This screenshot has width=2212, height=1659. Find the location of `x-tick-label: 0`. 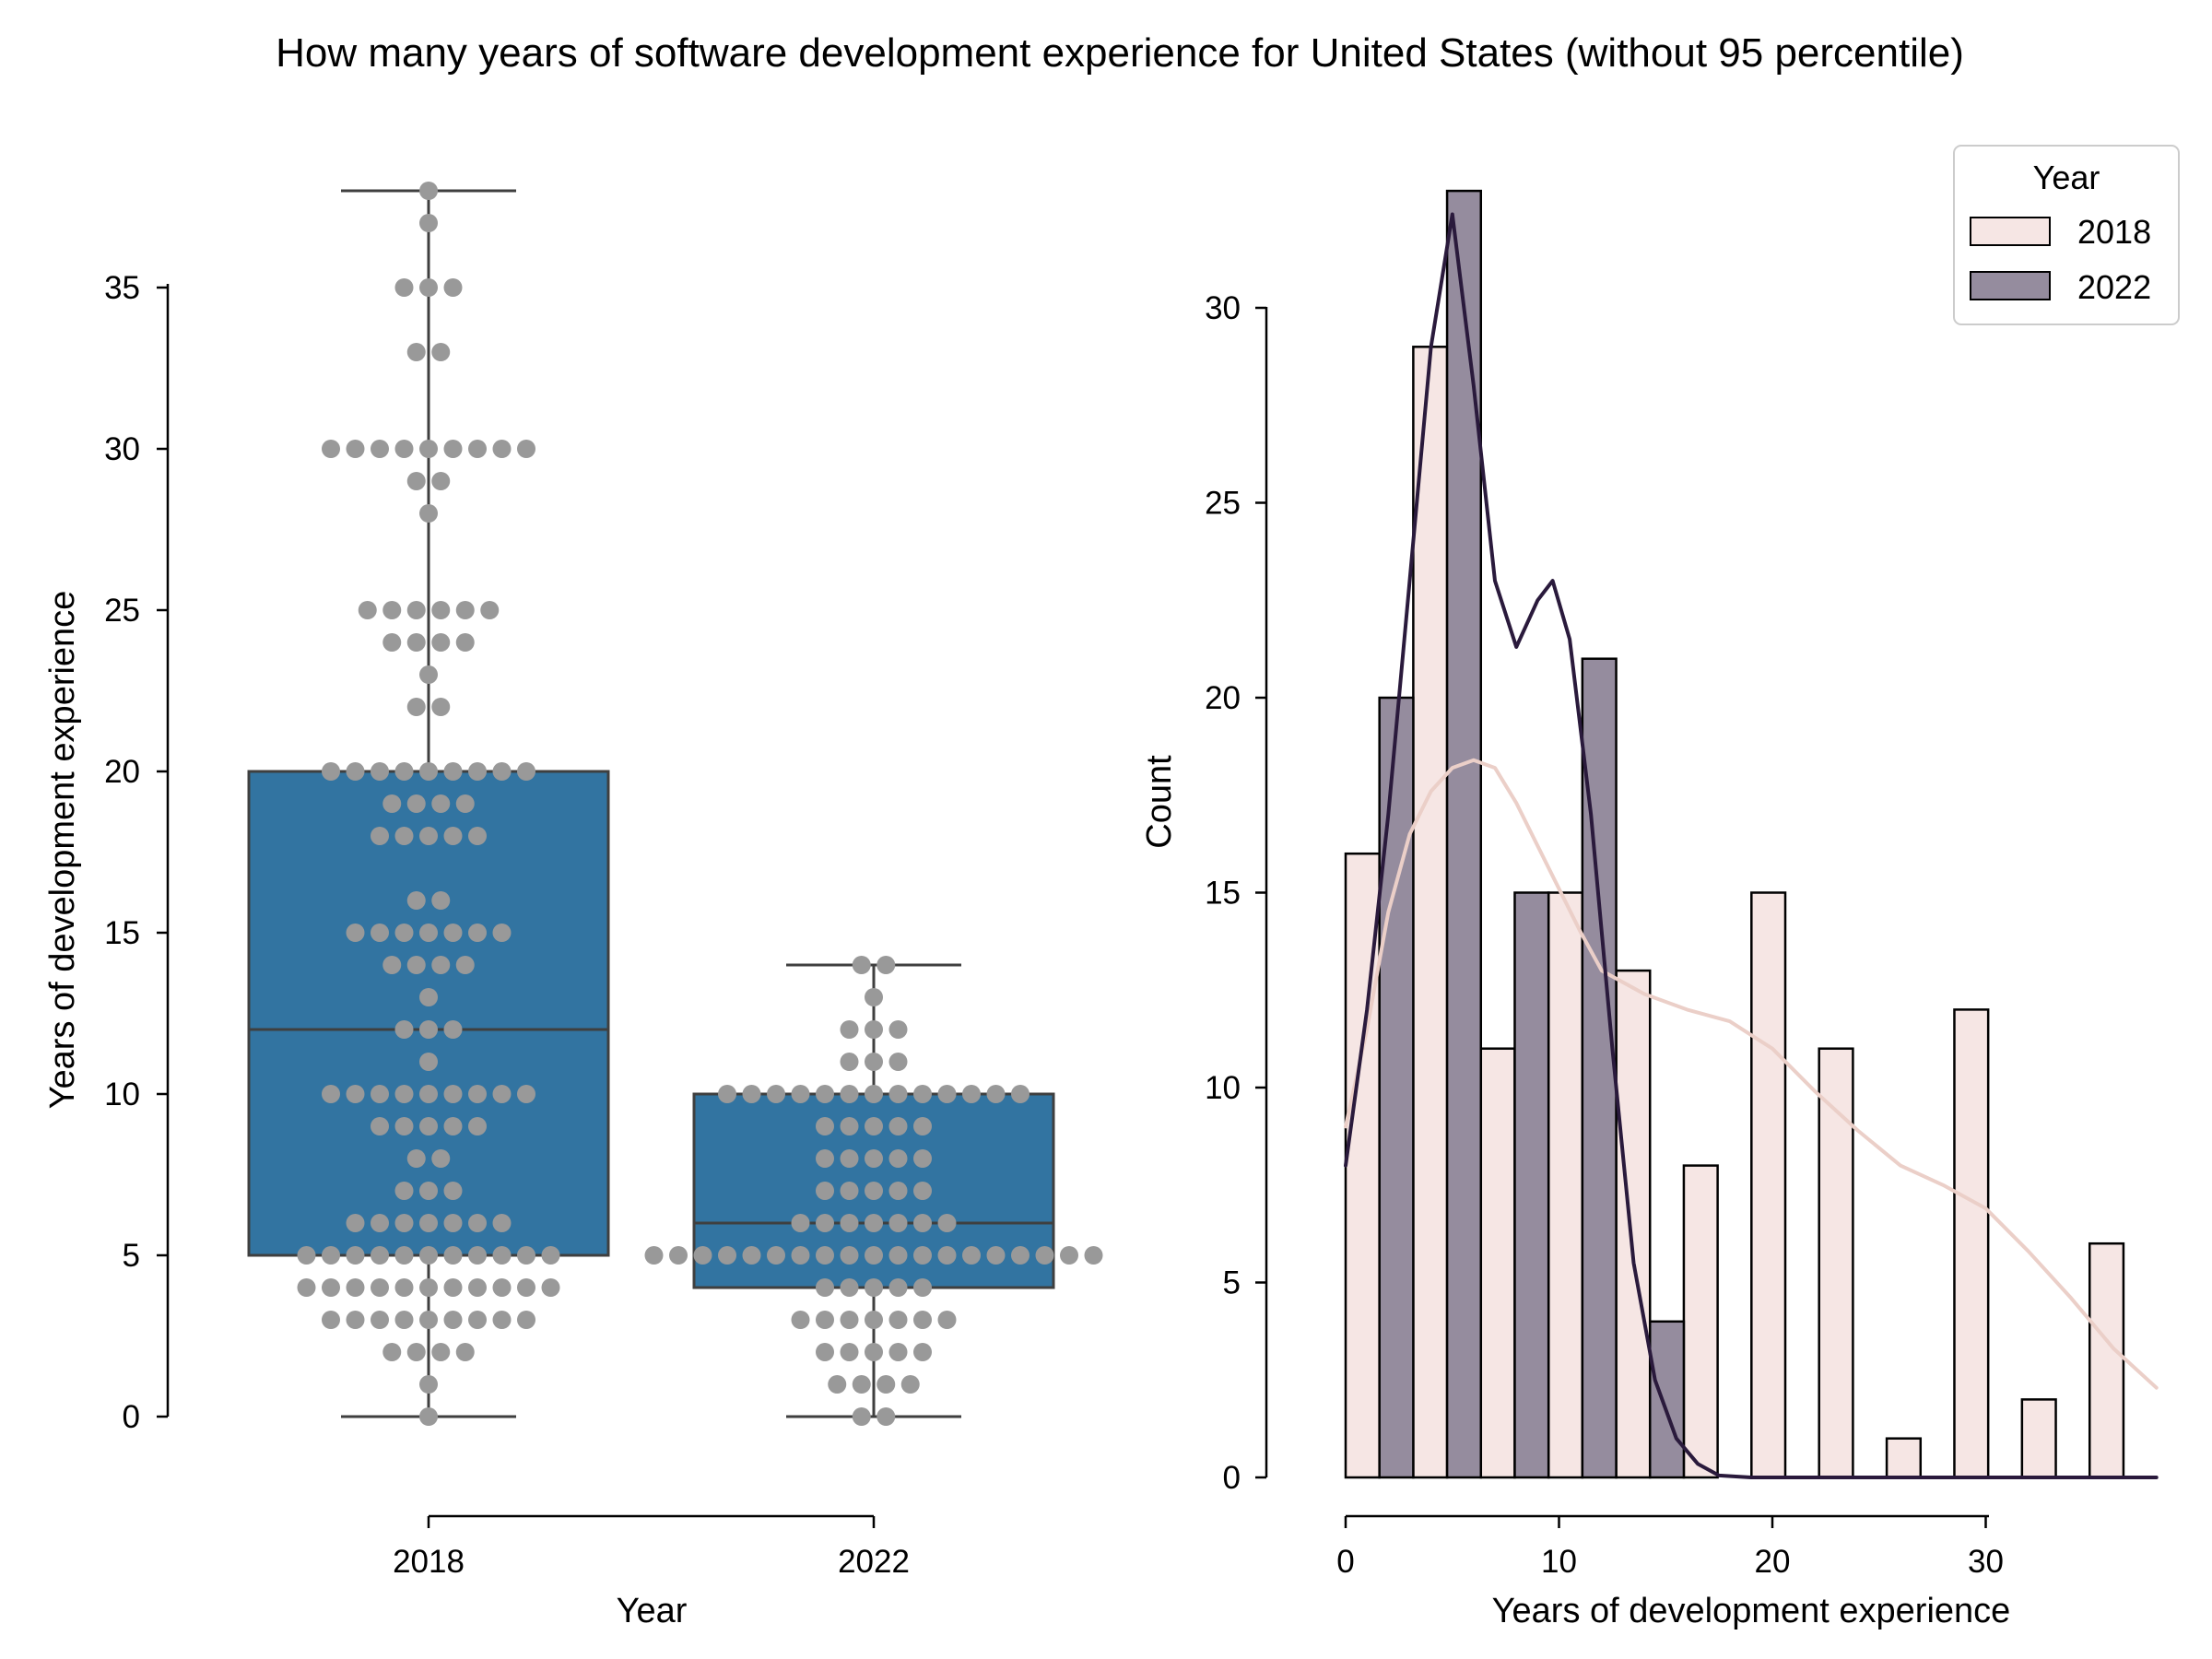

x-tick-label: 0 is located at coordinates (1345, 1562).